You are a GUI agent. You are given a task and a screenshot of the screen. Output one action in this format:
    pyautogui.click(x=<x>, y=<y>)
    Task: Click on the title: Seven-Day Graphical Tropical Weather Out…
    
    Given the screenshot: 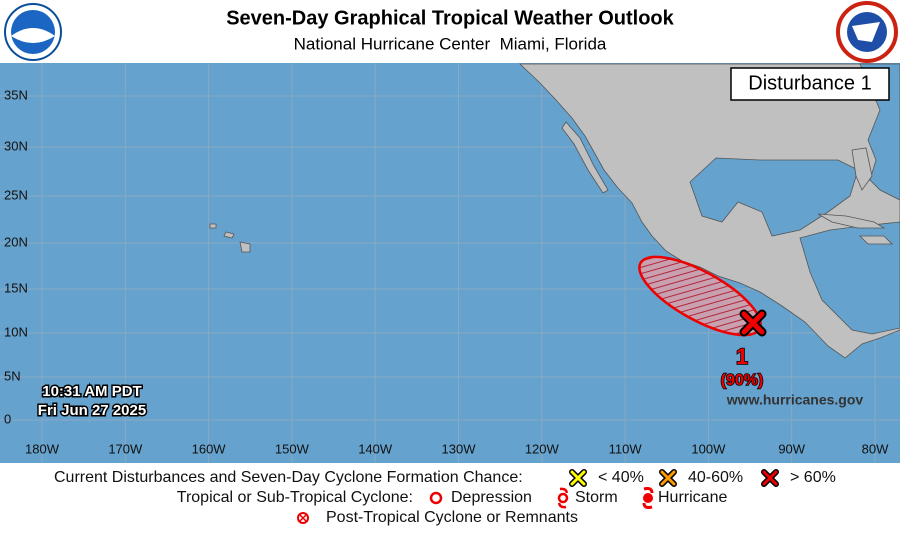 What is the action you would take?
    pyautogui.click(x=450, y=18)
    